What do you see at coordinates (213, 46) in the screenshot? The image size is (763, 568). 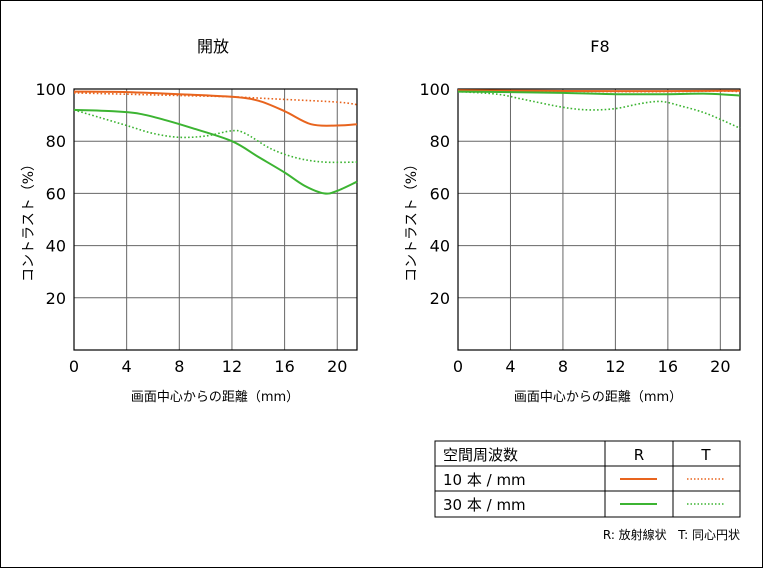 I see `chart-title: 開放` at bounding box center [213, 46].